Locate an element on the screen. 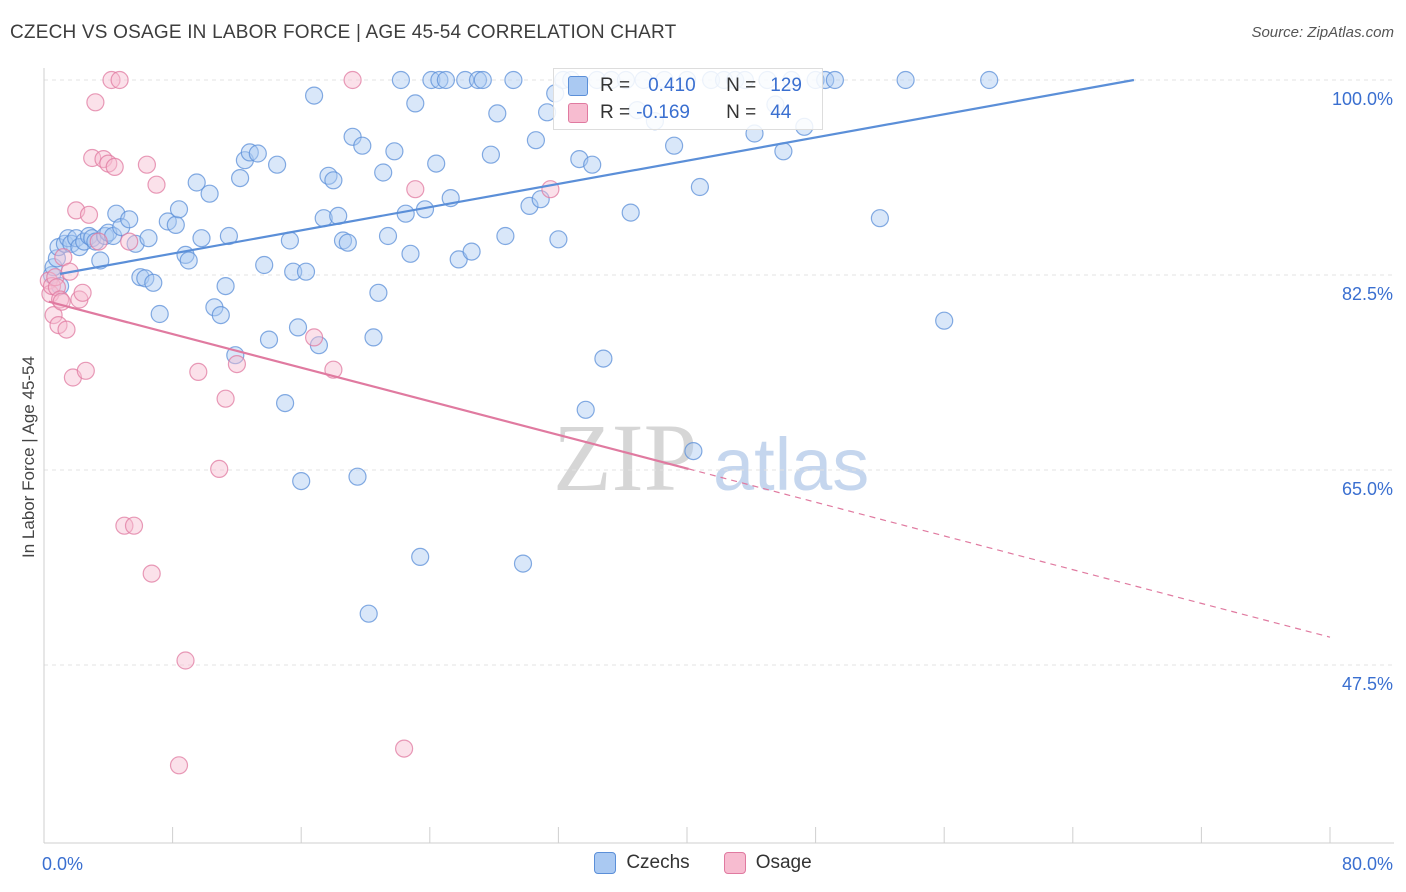  legend: Czechs Osage is located at coordinates (703, 863).